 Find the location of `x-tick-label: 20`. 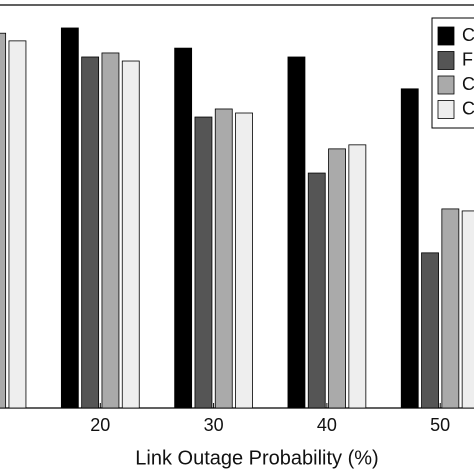

x-tick-label: 20 is located at coordinates (100, 425).